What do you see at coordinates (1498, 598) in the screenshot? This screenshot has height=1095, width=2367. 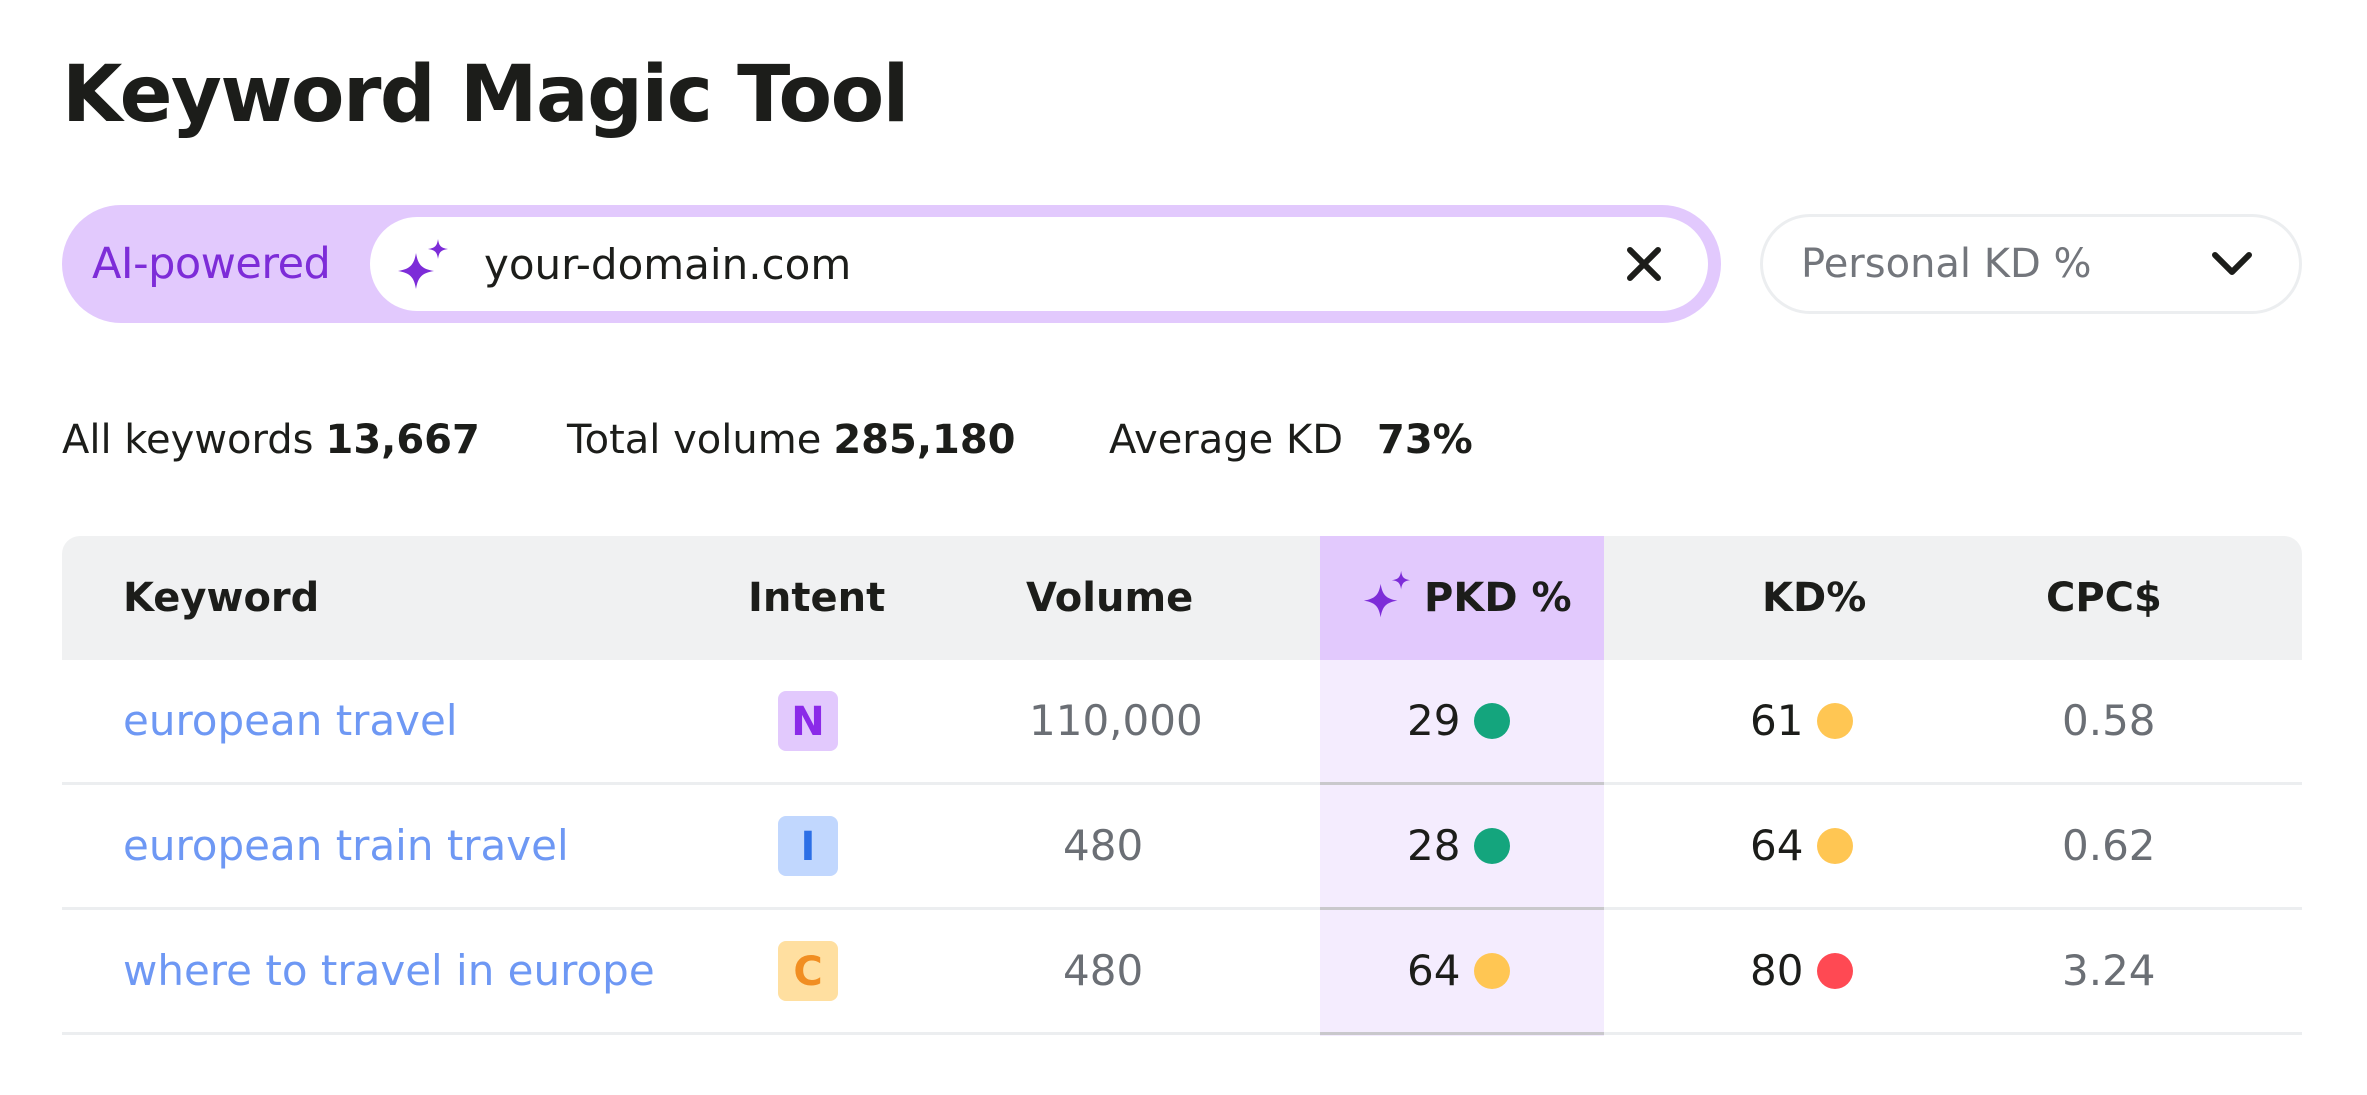 I see `pkd-header-label: PKD %` at bounding box center [1498, 598].